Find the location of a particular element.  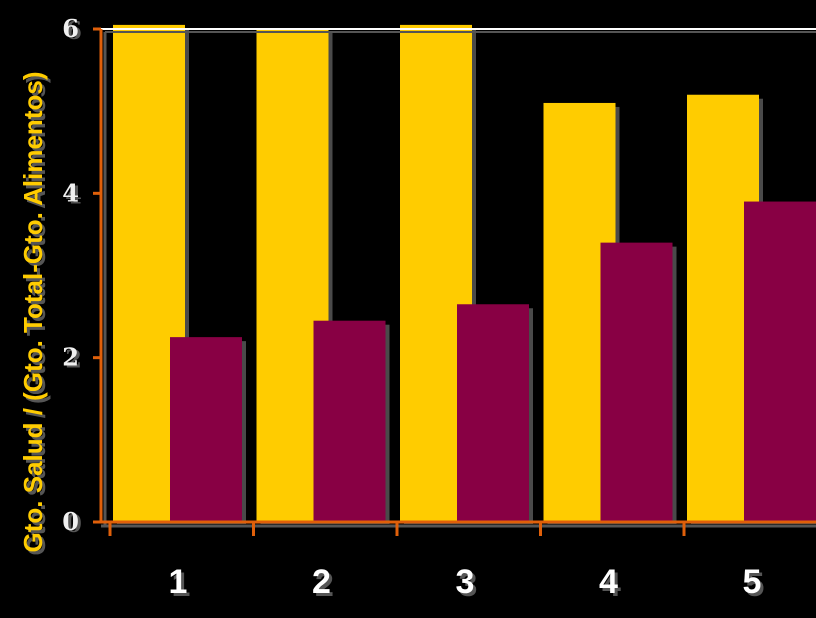

x-tick-label-shadow: 4 is located at coordinates (611, 585).